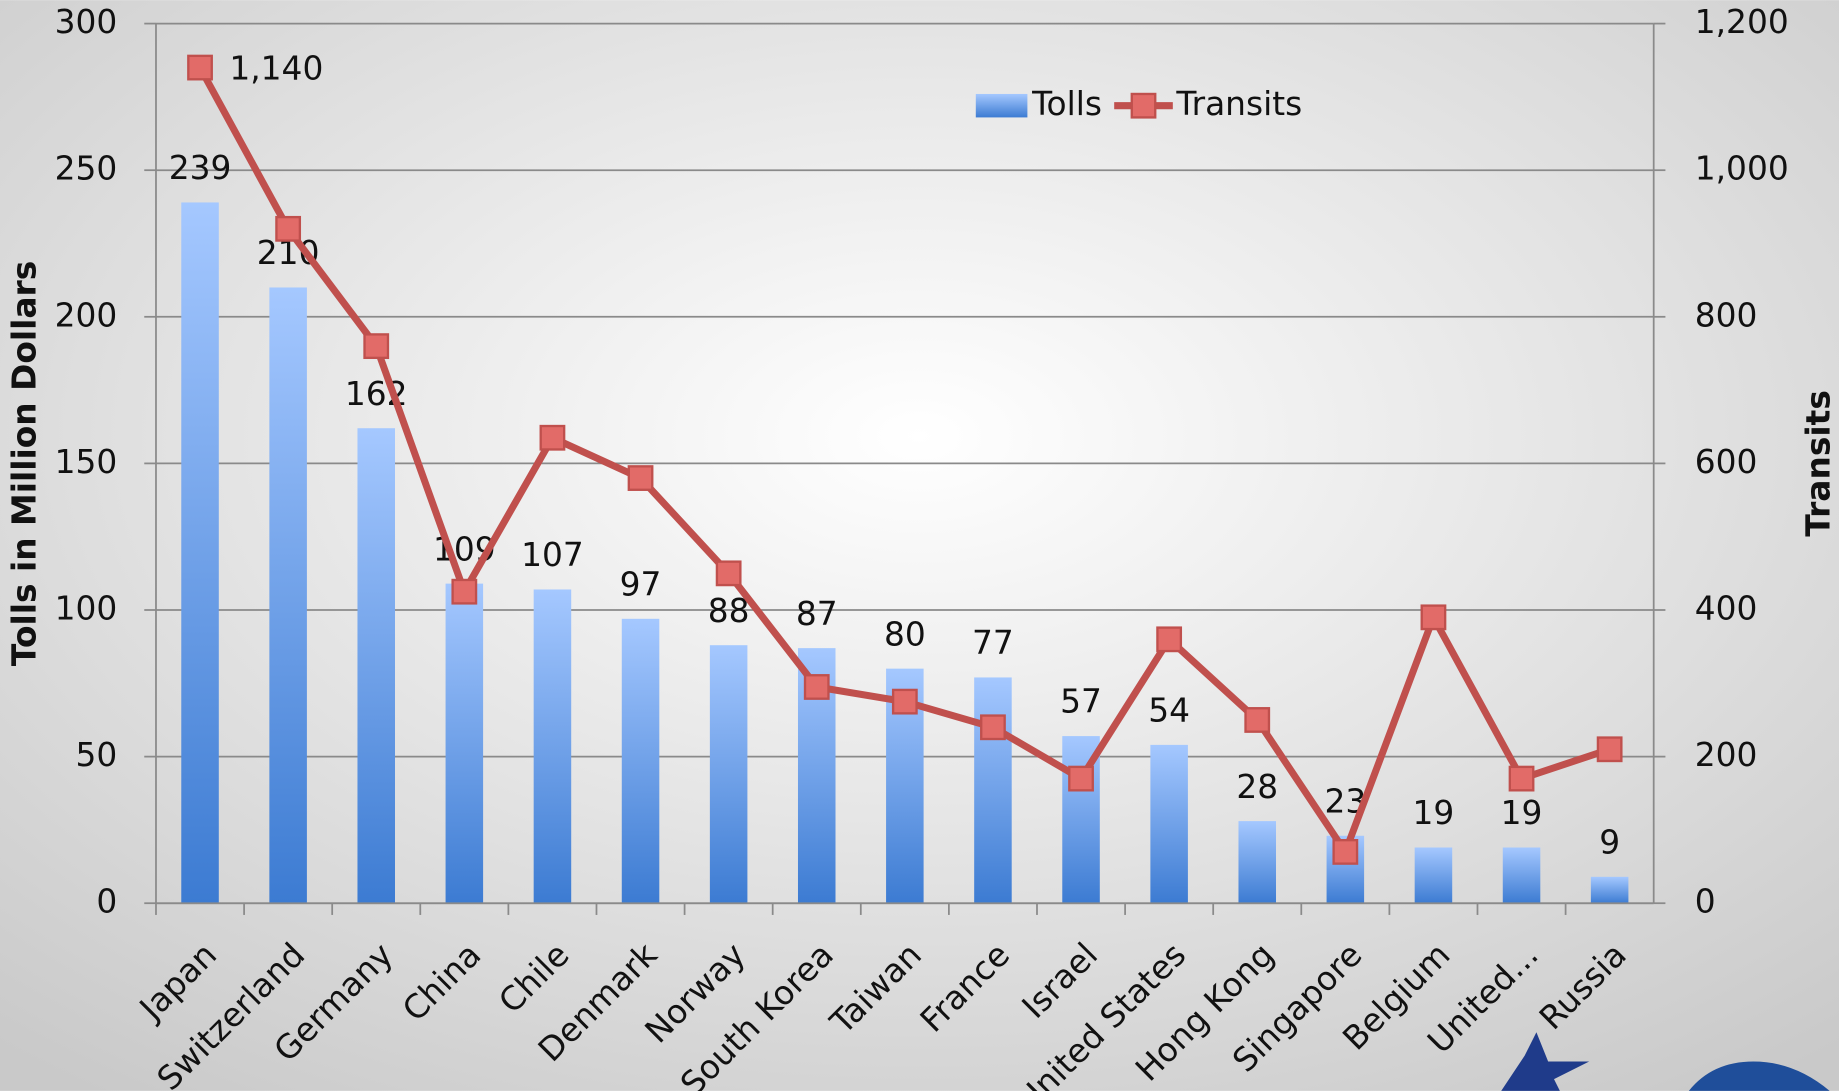  Describe the element at coordinates (200, 168) in the screenshot. I see `bar-label: 239` at that location.